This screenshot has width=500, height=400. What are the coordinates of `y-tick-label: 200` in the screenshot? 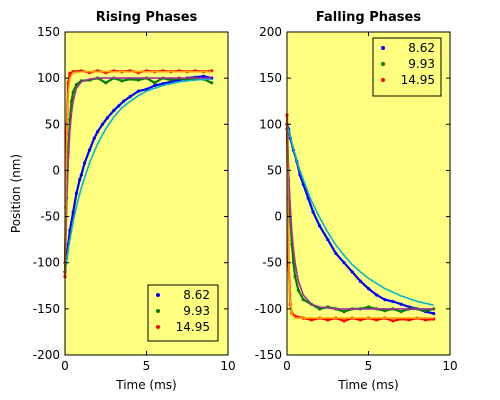 It's located at (270, 32).